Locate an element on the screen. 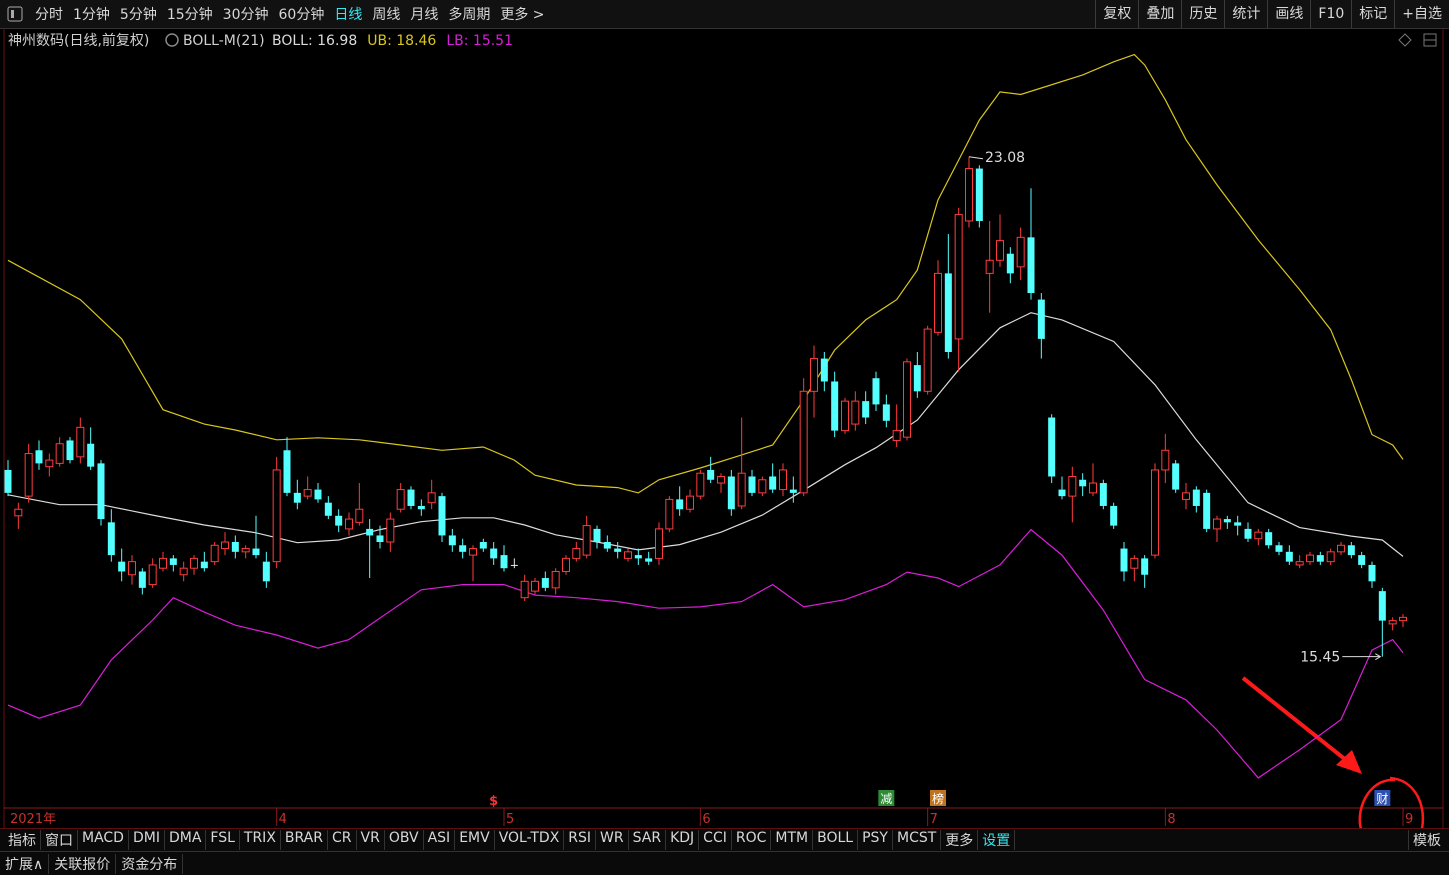  period-tab: 分时 is located at coordinates (49, 15).